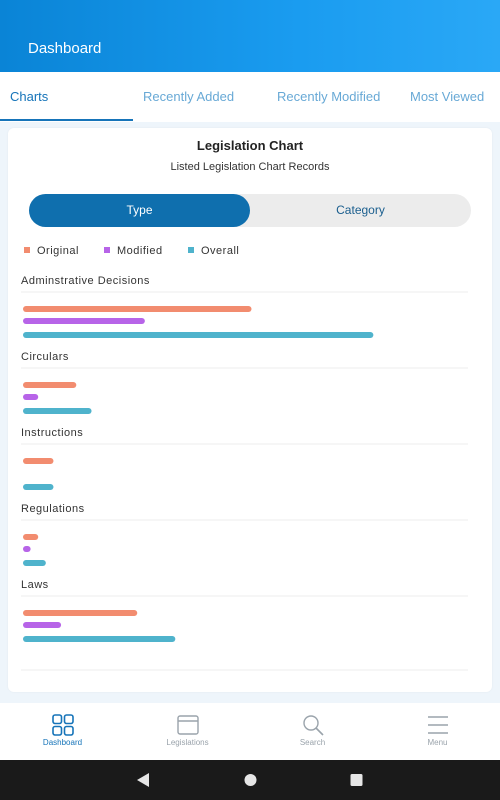 Image resolution: width=500 pixels, height=800 pixels. I want to click on app-header: Dashboard, so click(250, 36).